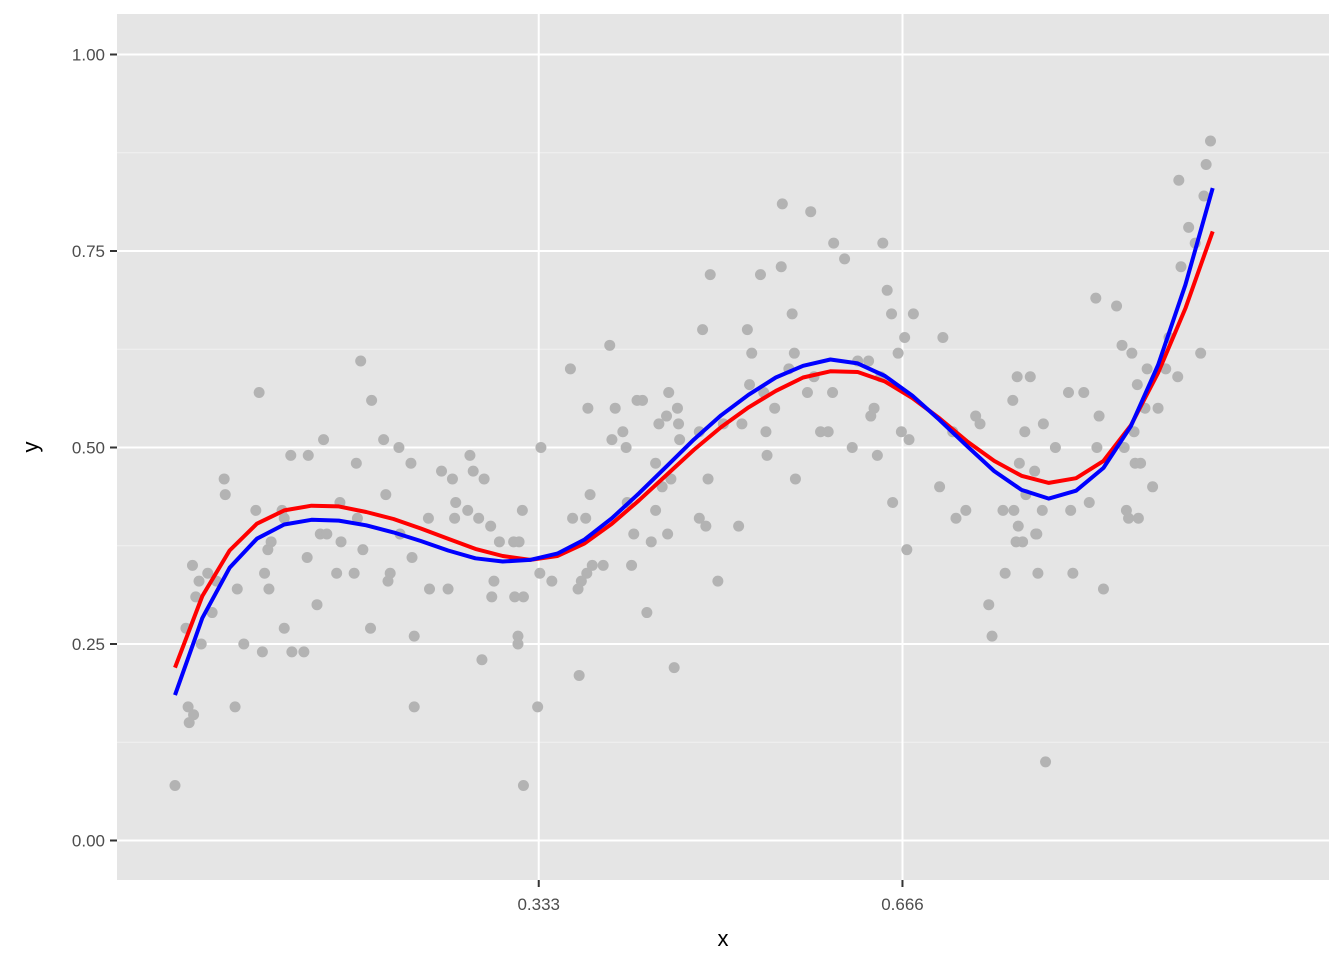  What do you see at coordinates (88, 448) in the screenshot?
I see `y-tick-label: 0.50` at bounding box center [88, 448].